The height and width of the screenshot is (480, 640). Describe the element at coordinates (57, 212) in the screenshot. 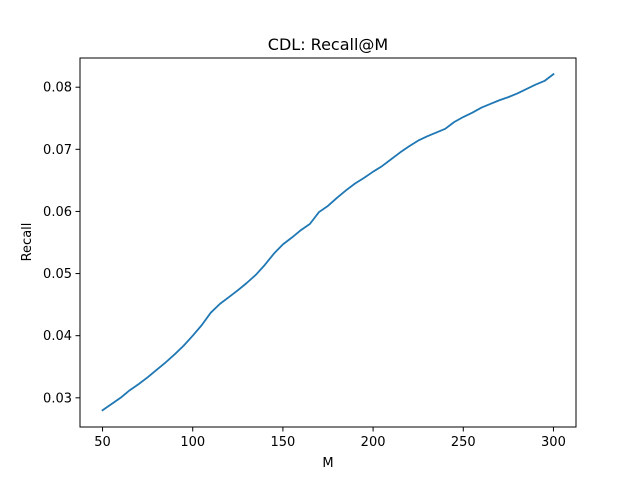

I see `y-tick-label: 0.06` at that location.